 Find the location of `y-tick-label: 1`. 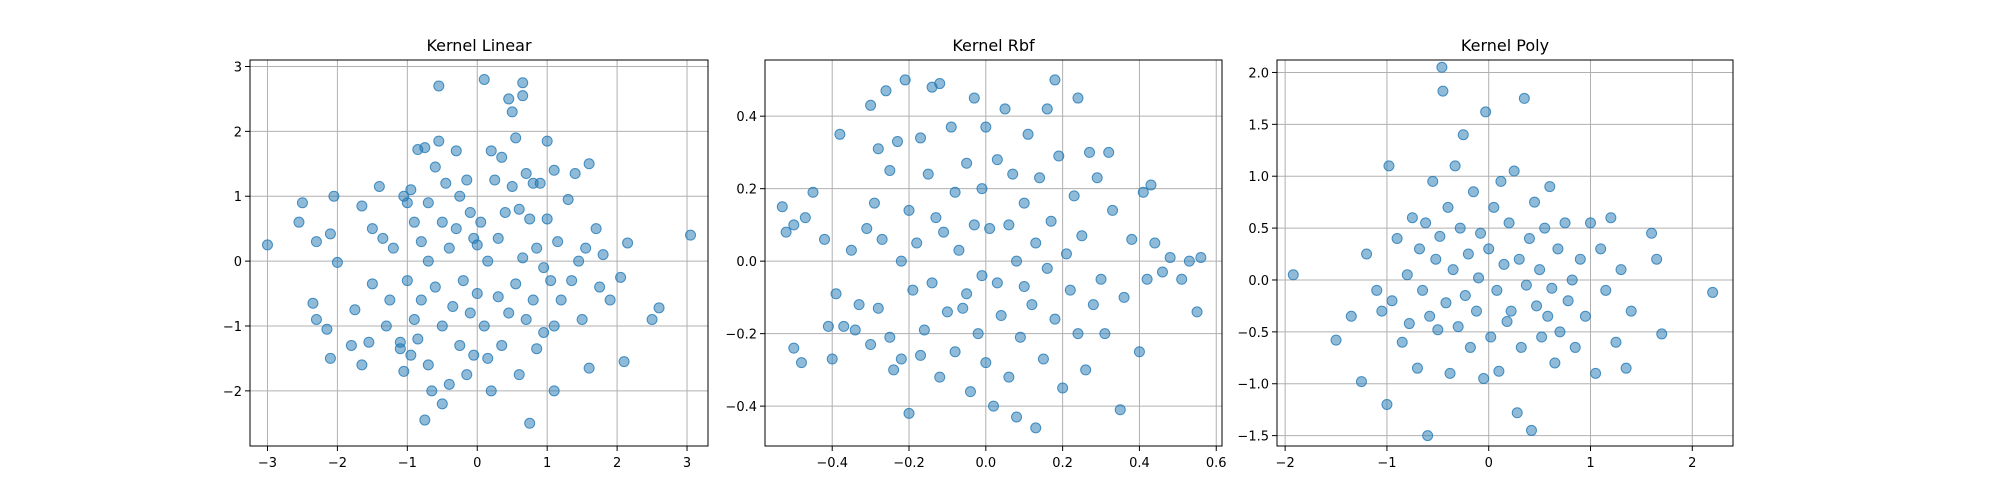

y-tick-label: 1 is located at coordinates (238, 197).